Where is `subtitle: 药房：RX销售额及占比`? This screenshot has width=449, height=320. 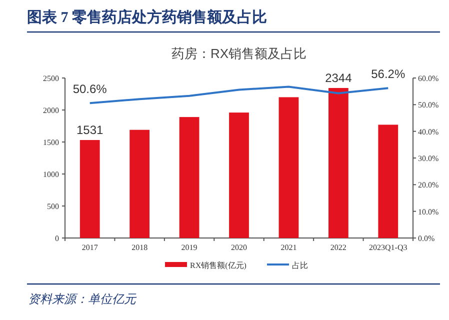 subtitle: 药房：RX销售额及占比 is located at coordinates (239, 53).